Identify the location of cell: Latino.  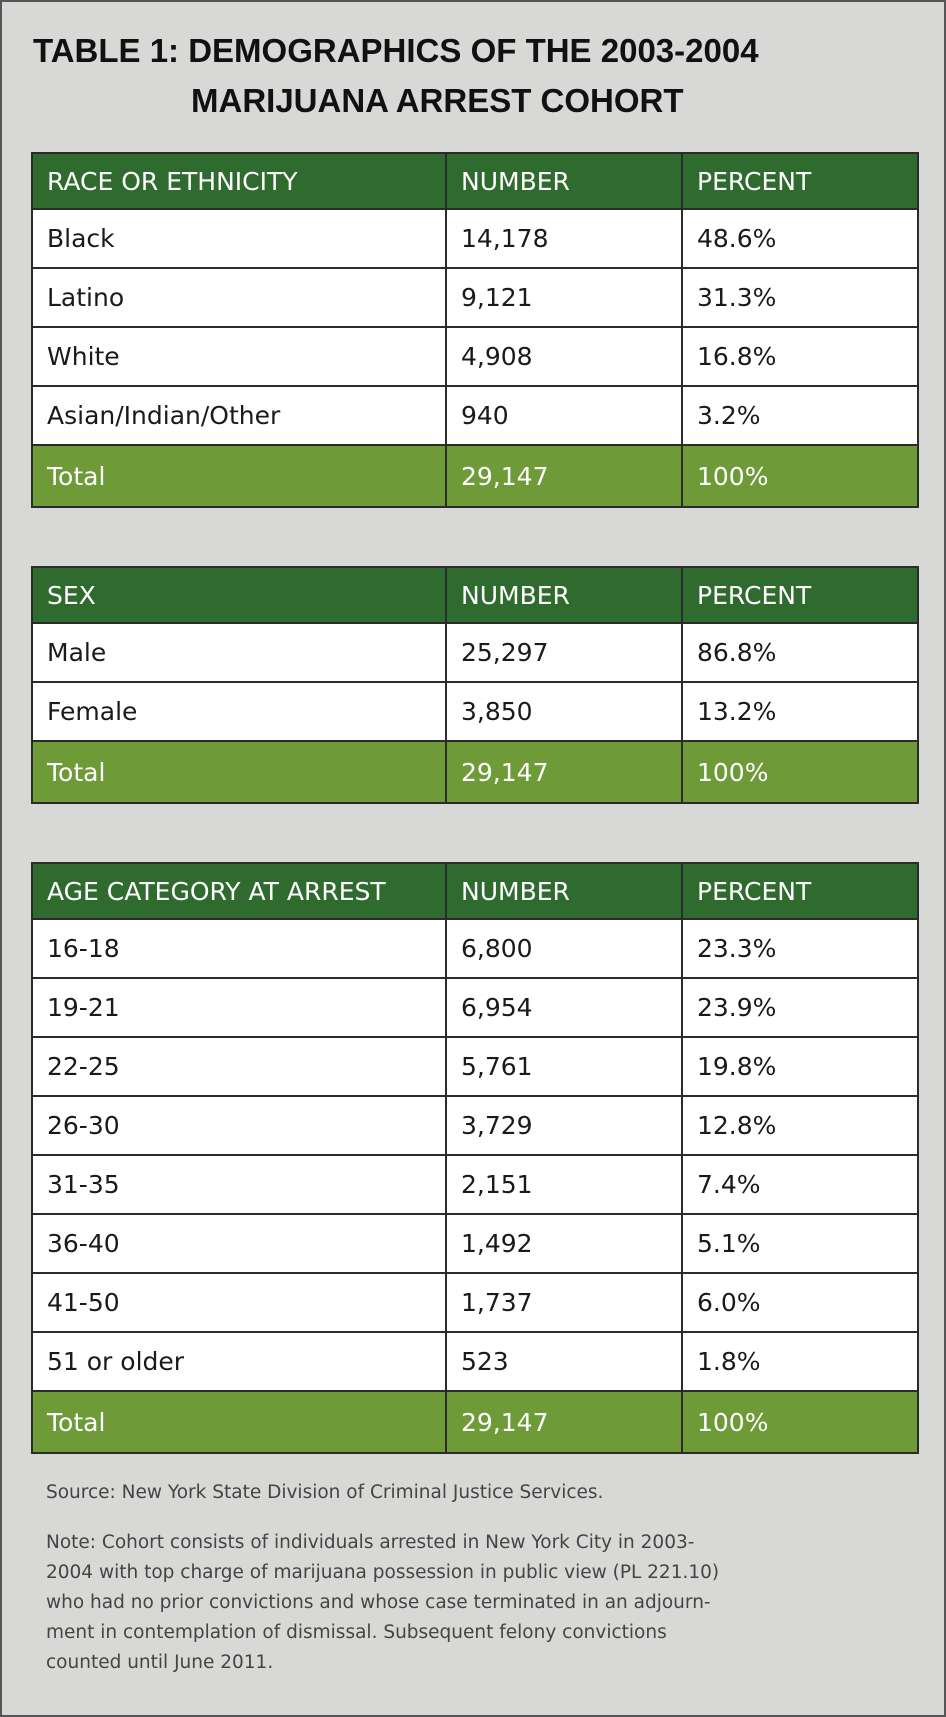
(239, 297).